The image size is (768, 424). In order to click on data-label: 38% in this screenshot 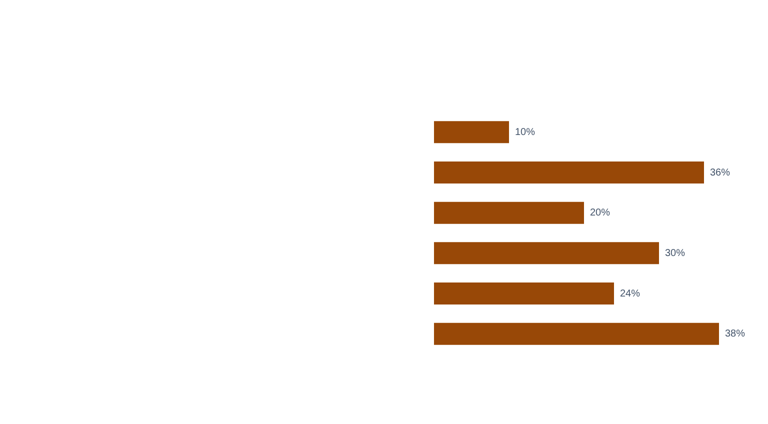, I will do `click(735, 334)`.